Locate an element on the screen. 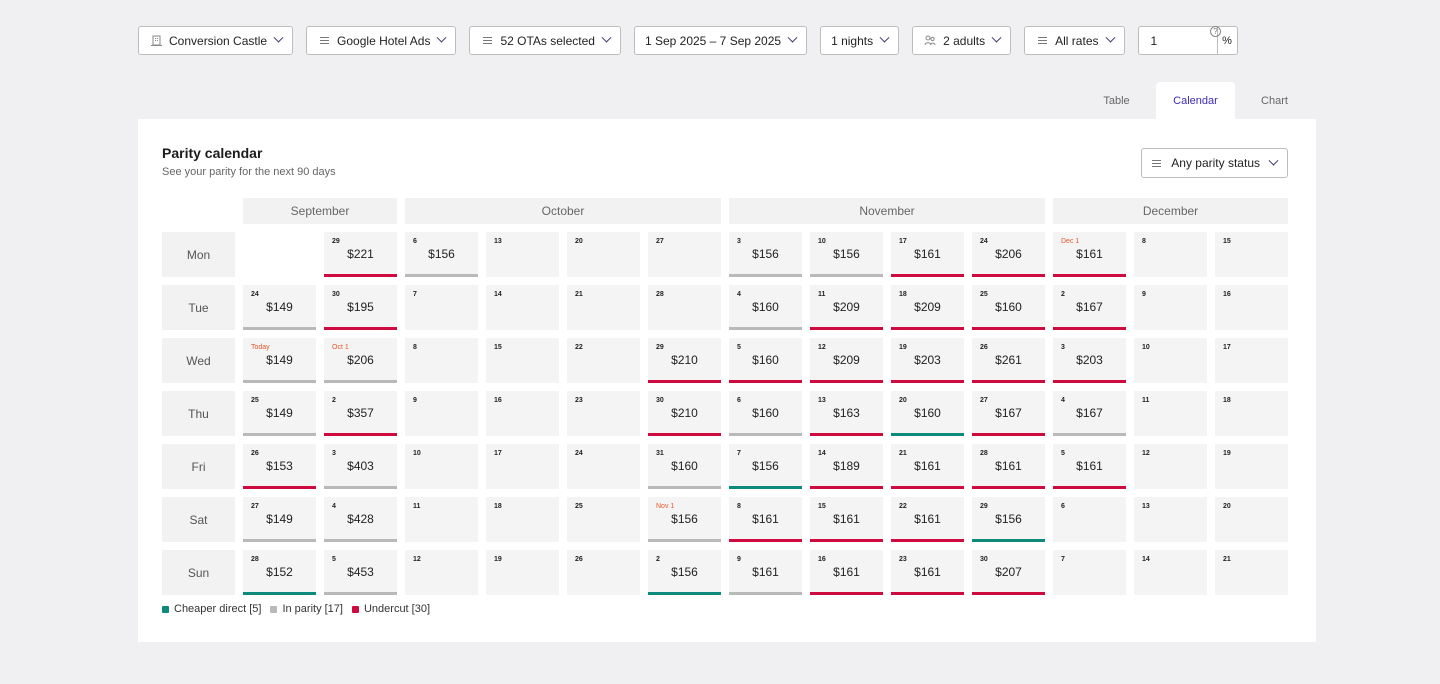  cell-date: Nov 1 is located at coordinates (665, 506).